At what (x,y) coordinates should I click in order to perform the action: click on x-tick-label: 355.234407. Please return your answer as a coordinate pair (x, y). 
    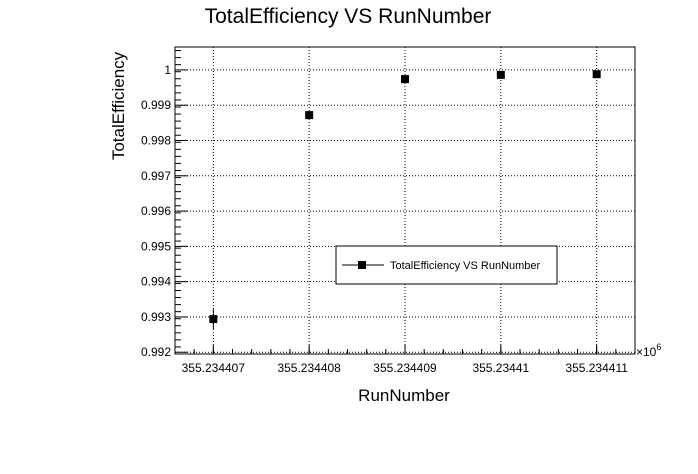
    Looking at the image, I should click on (214, 368).